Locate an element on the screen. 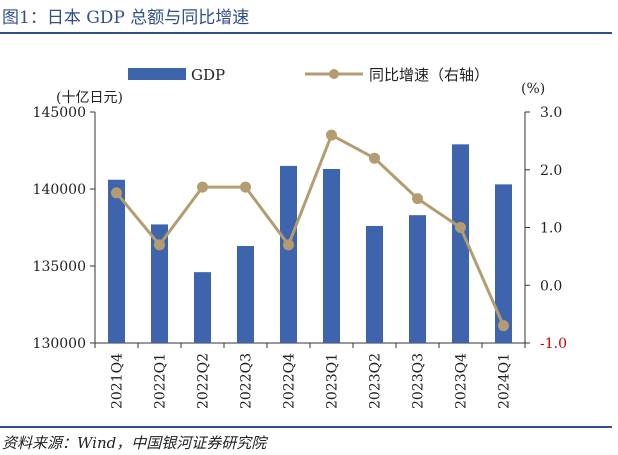 Image resolution: width=618 pixels, height=455 pixels. x-tick-label: 2021Q4 is located at coordinates (118, 381).